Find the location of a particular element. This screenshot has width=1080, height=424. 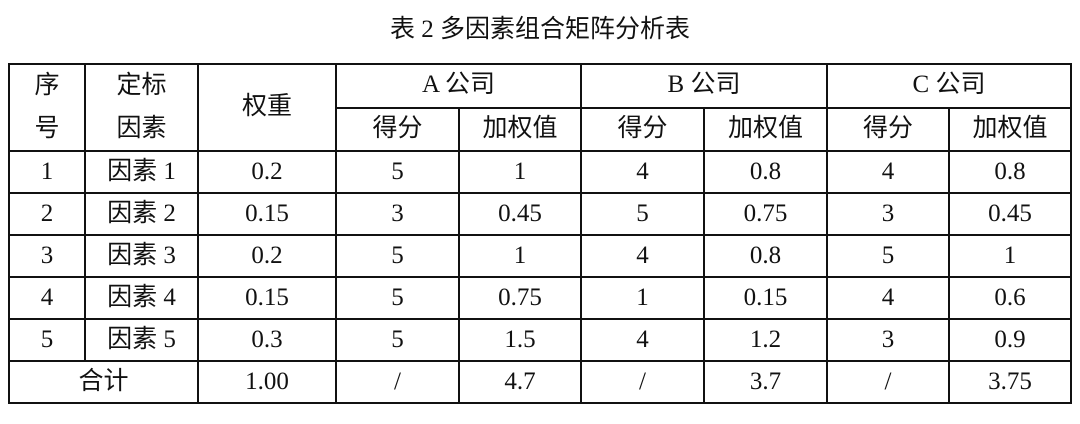

header-index-text: 序号 is located at coordinates (47, 107).